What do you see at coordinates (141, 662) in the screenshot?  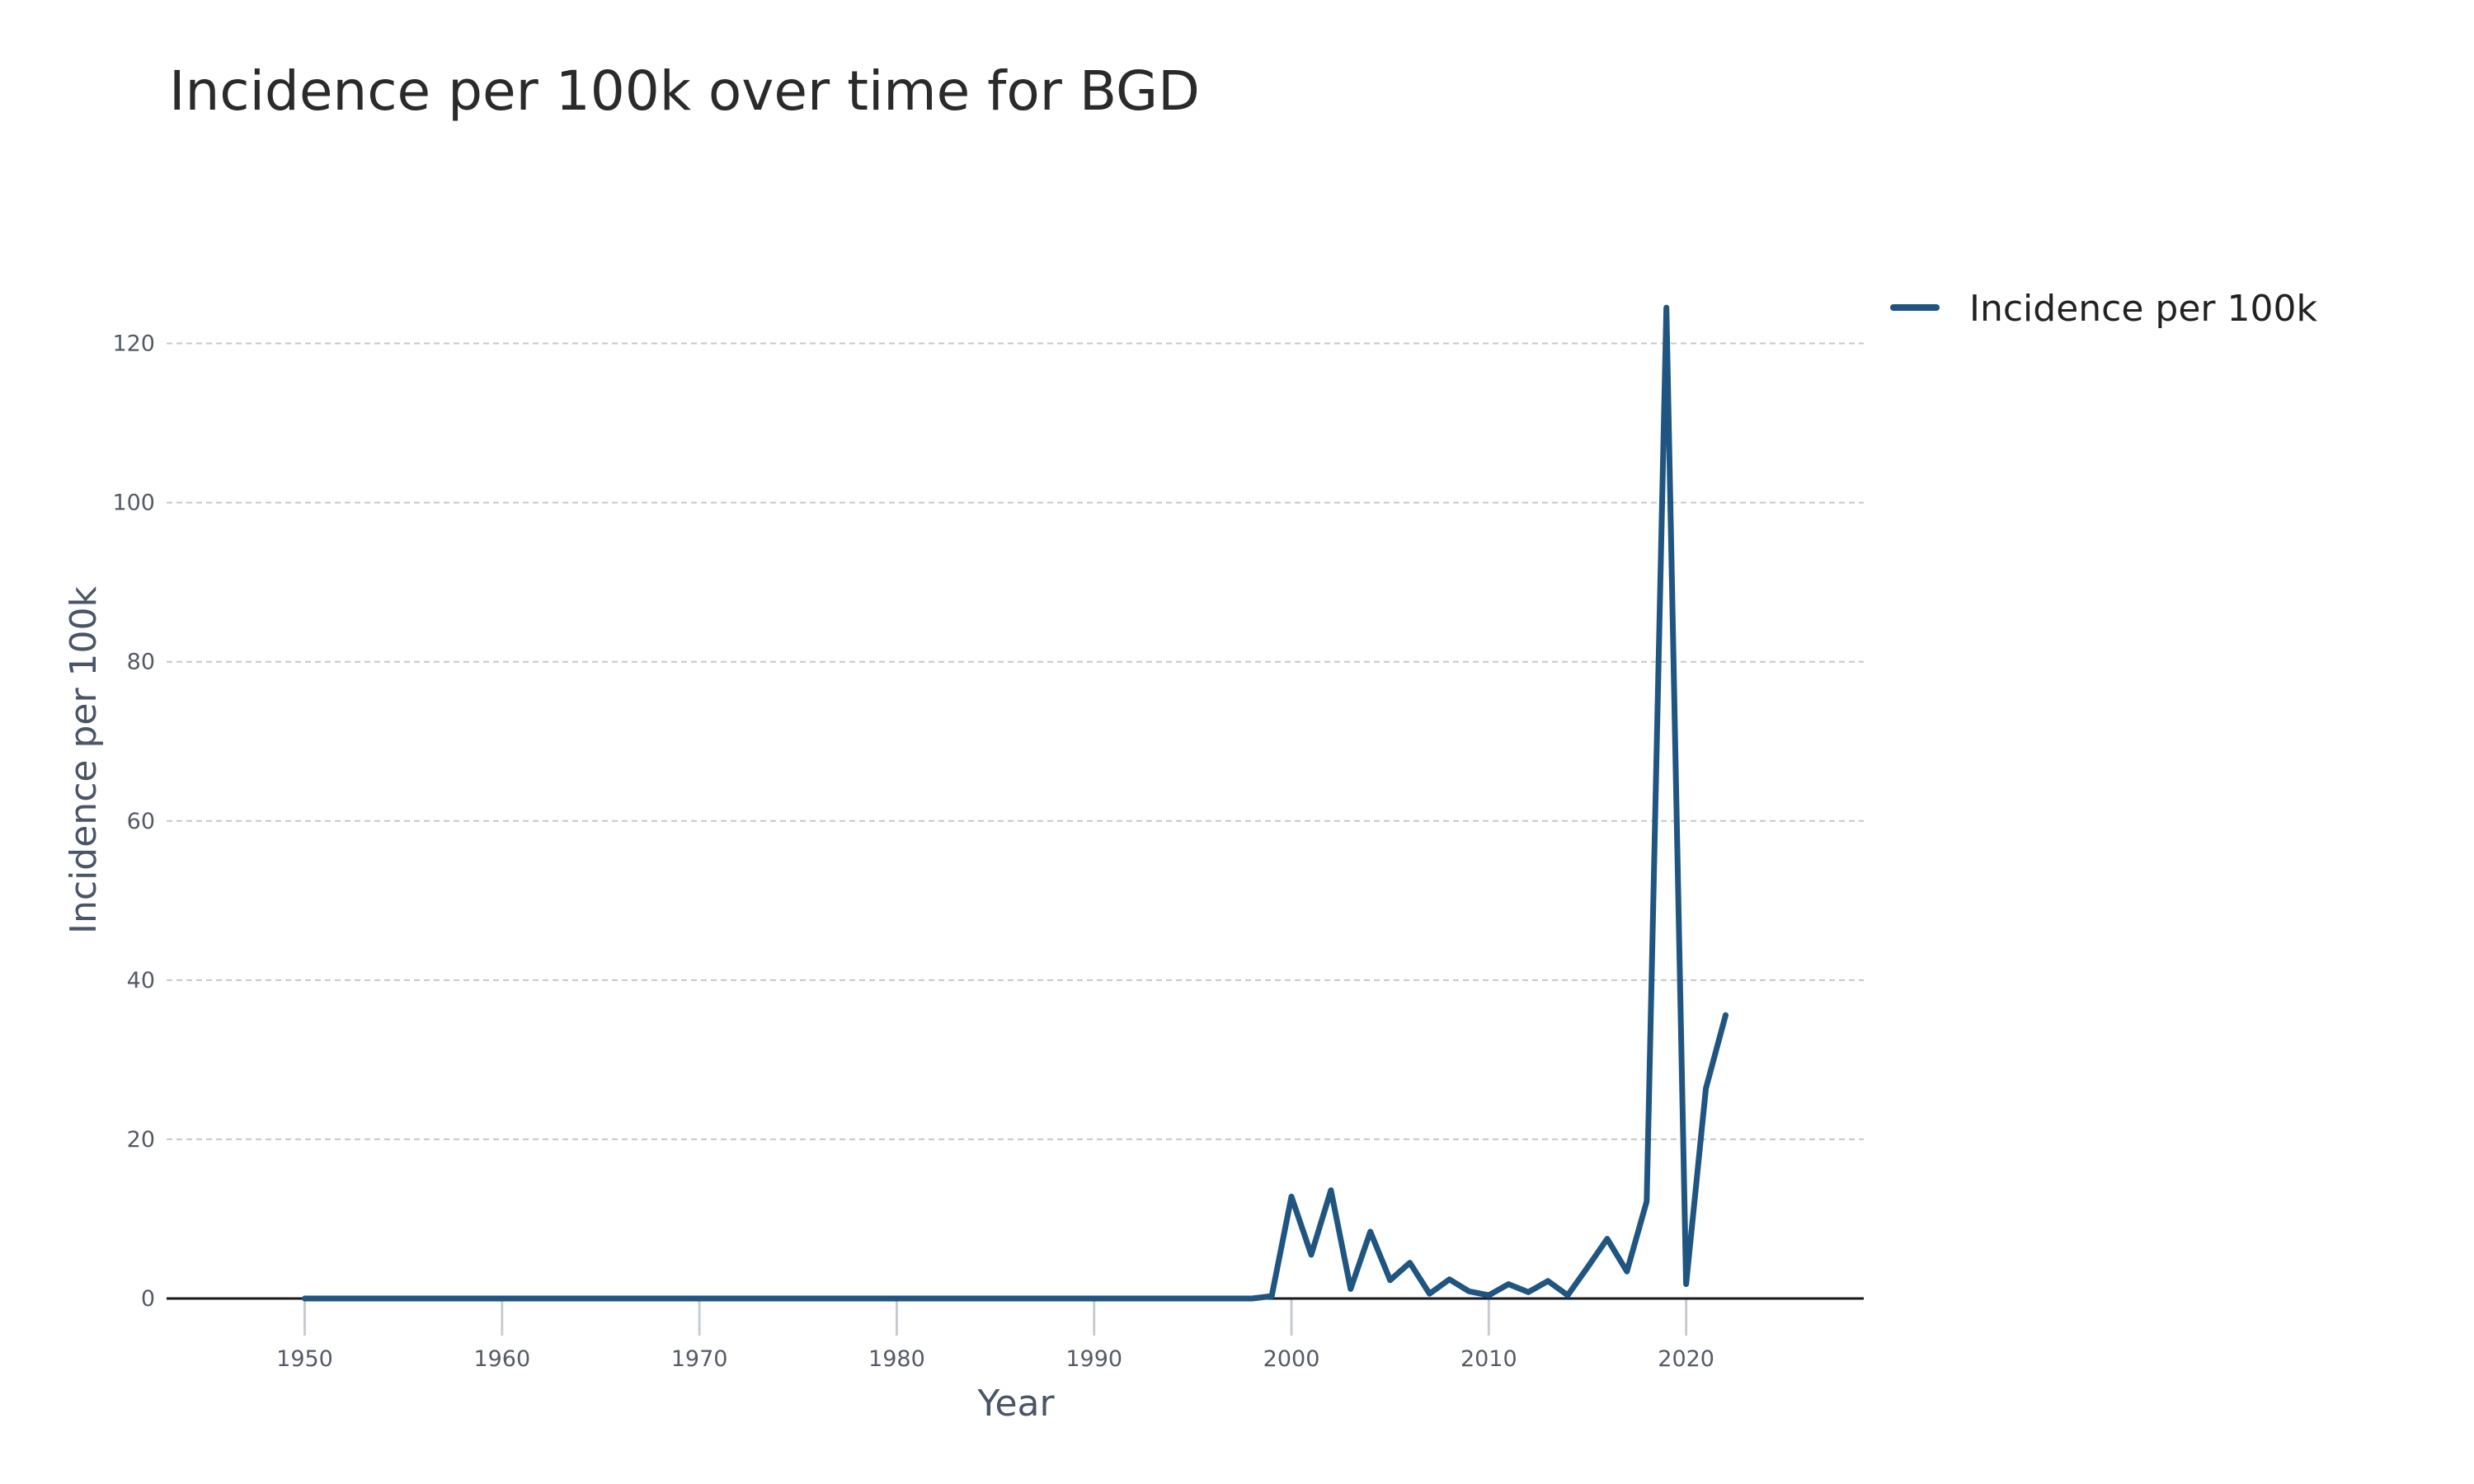 I see `y-tick-label: 80` at bounding box center [141, 662].